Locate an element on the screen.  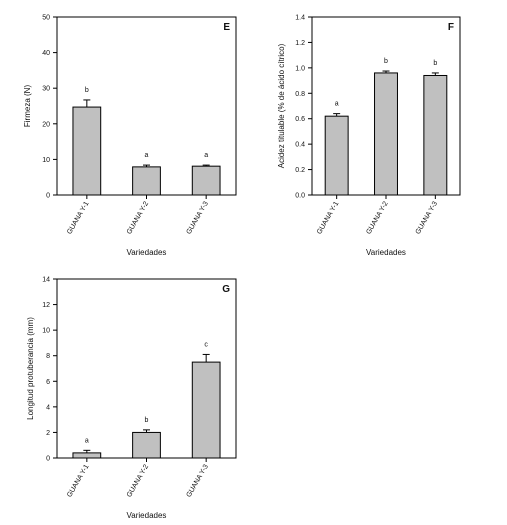
y-tick-label: 0.6 is located at coordinates (300, 119).